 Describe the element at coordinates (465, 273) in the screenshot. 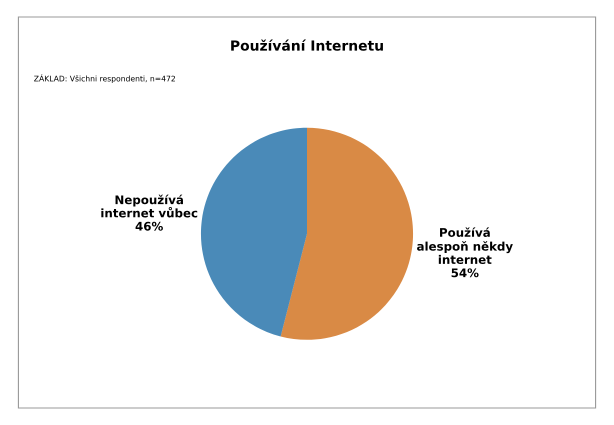

I see `data-label: 54%` at that location.